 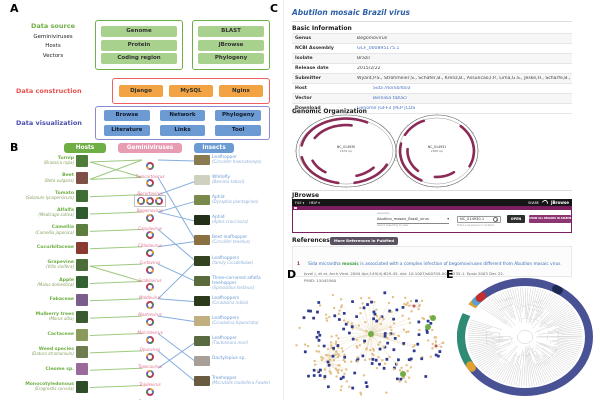 I want to click on phylogeny-viz-button: Phylogeny, so click(x=238, y=115).